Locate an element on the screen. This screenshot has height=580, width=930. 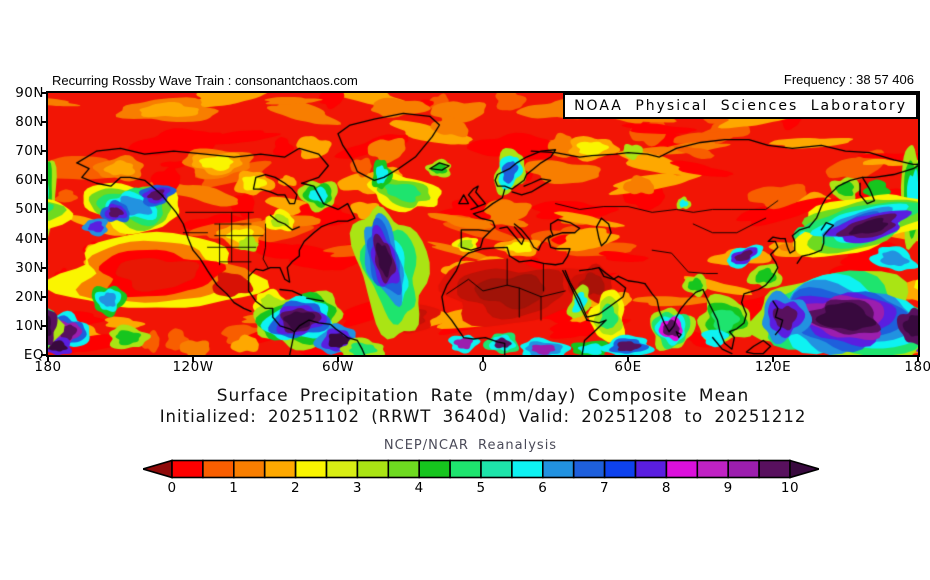
y-axis-label: 80N is located at coordinates (29, 122).